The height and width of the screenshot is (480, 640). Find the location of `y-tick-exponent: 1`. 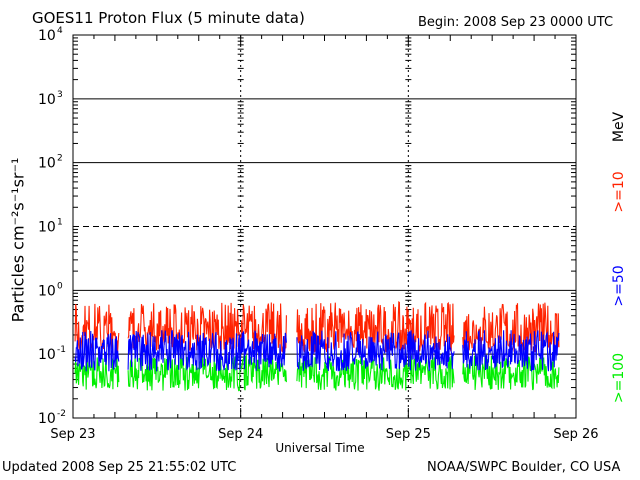

y-tick-exponent: 1 is located at coordinates (60, 223).